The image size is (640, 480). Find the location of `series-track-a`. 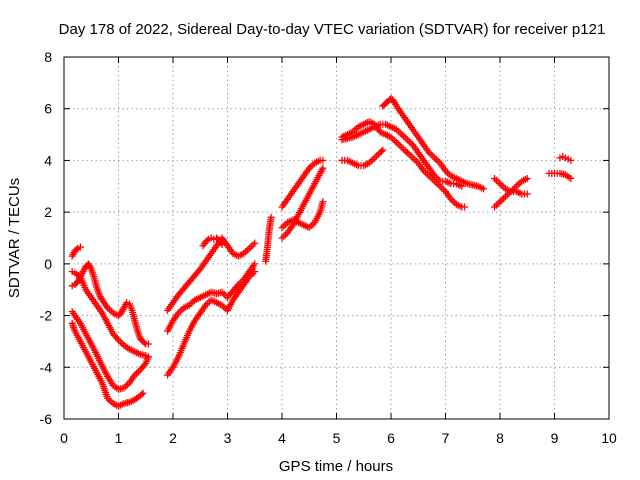

series-track-a is located at coordinates (76, 251).